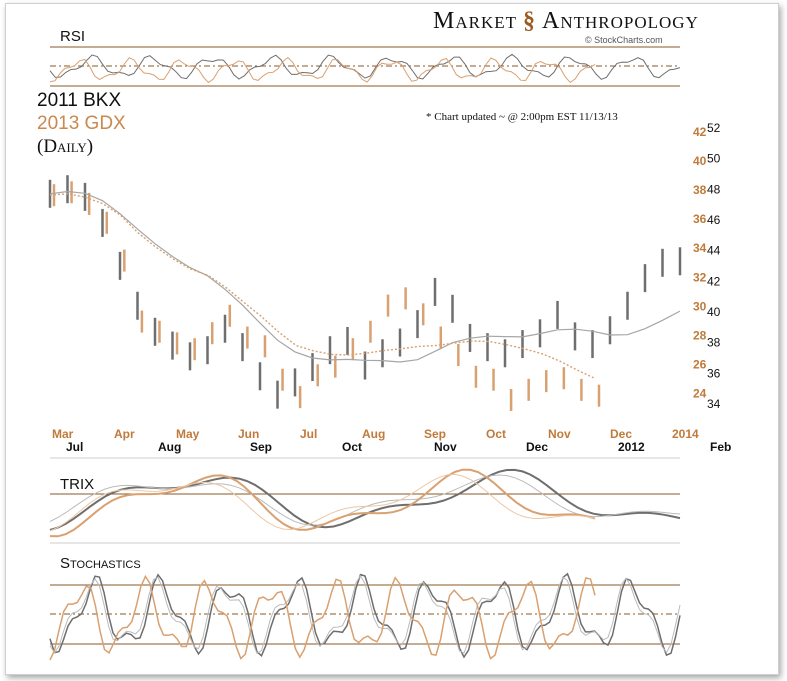 The width and height of the screenshot is (787, 681). Describe the element at coordinates (700, 248) in the screenshot. I see `gdx-axis-tick: 34` at that location.